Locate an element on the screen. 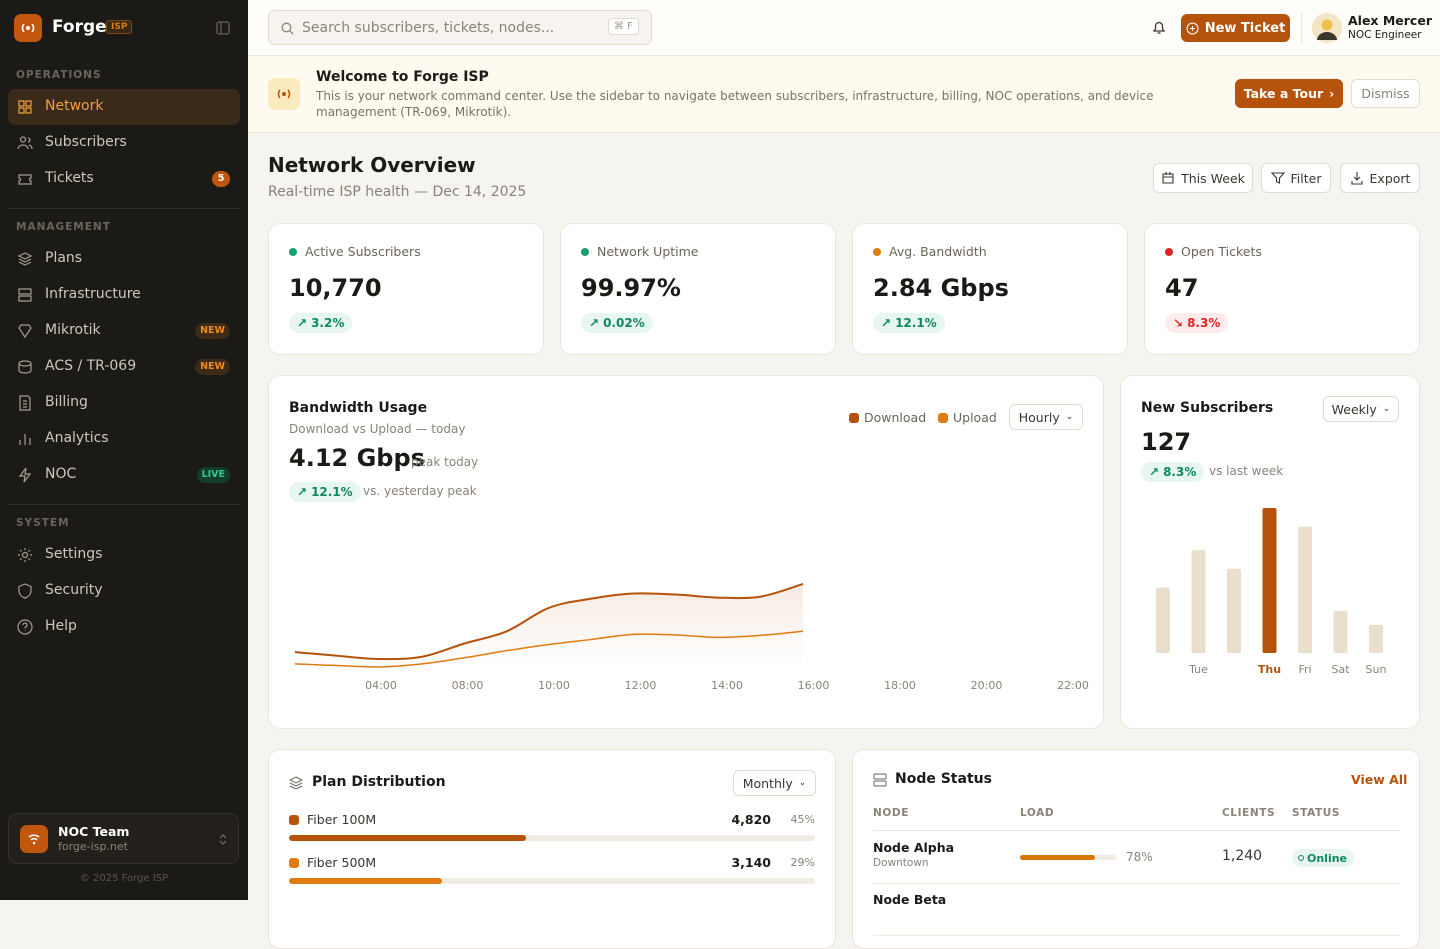 Image resolution: width=1440 pixels, height=949 pixels. brand-logo is located at coordinates (28, 28).